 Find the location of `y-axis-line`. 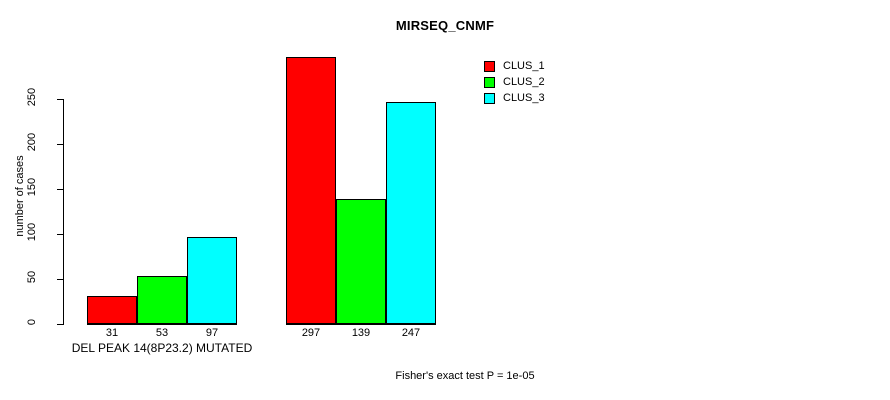

y-axis-line is located at coordinates (63, 212).